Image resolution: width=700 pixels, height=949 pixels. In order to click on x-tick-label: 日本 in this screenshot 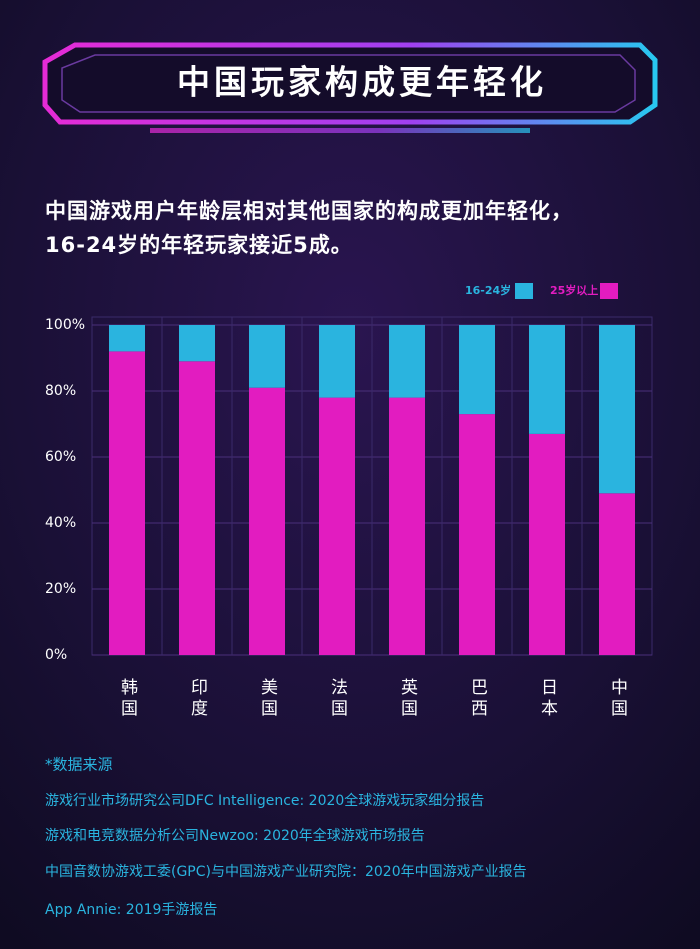, I will do `click(547, 699)`.